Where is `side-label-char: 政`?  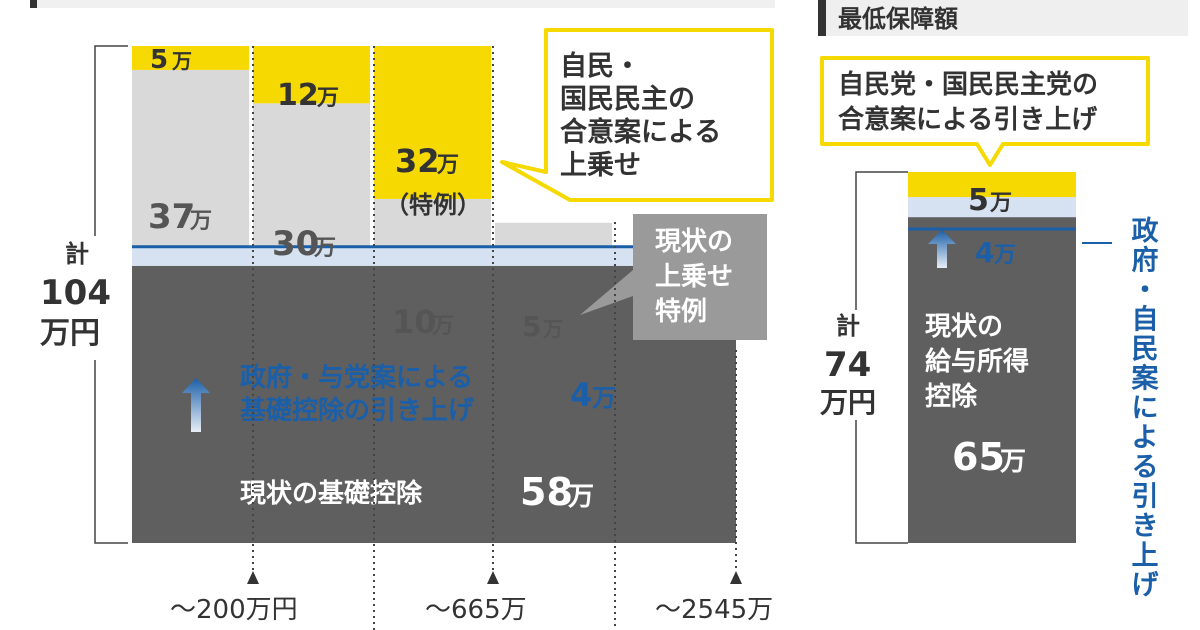
side-label-char: 政 is located at coordinates (1145, 231).